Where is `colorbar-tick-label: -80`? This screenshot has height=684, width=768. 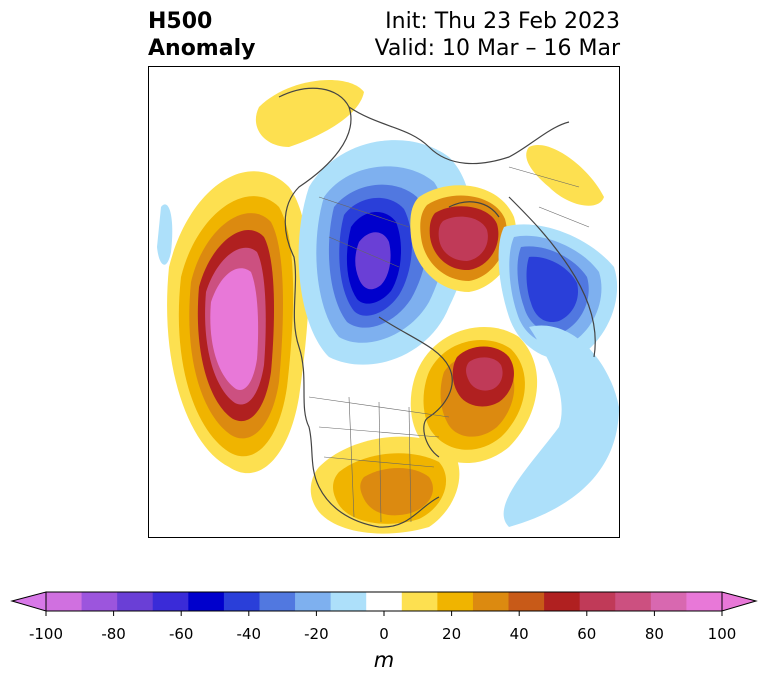
colorbar-tick-label: -80 is located at coordinates (113, 634).